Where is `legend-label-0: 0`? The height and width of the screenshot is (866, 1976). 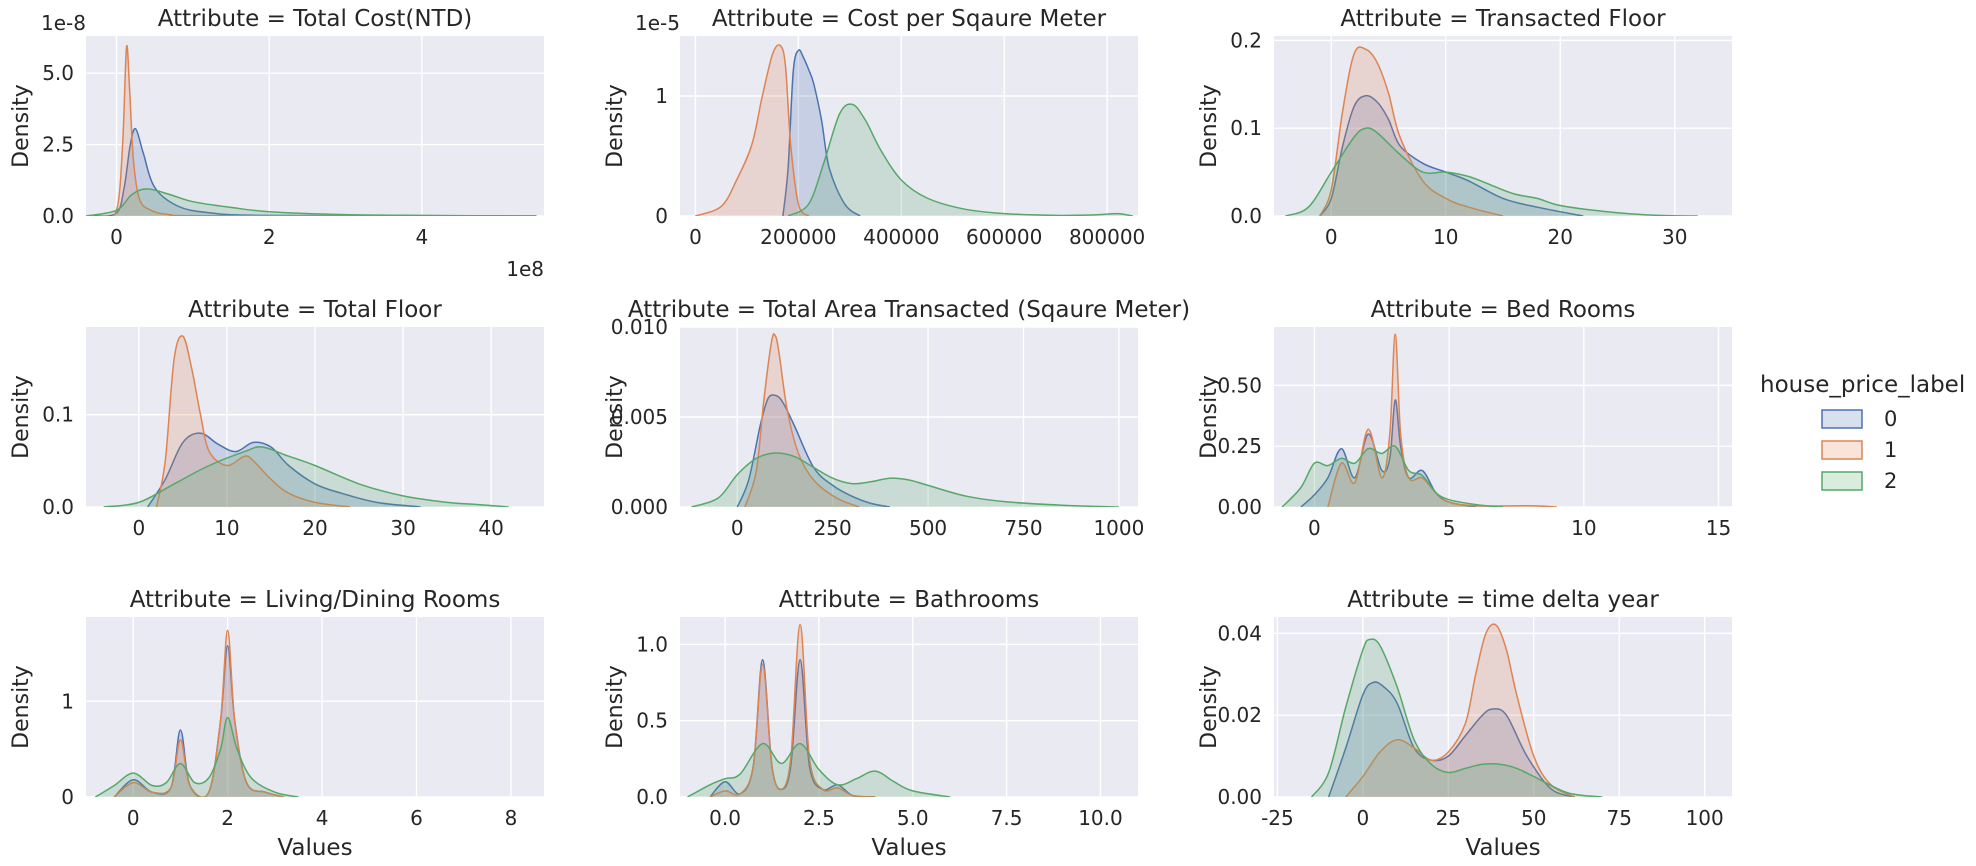 legend-label-0: 0 is located at coordinates (1890, 419).